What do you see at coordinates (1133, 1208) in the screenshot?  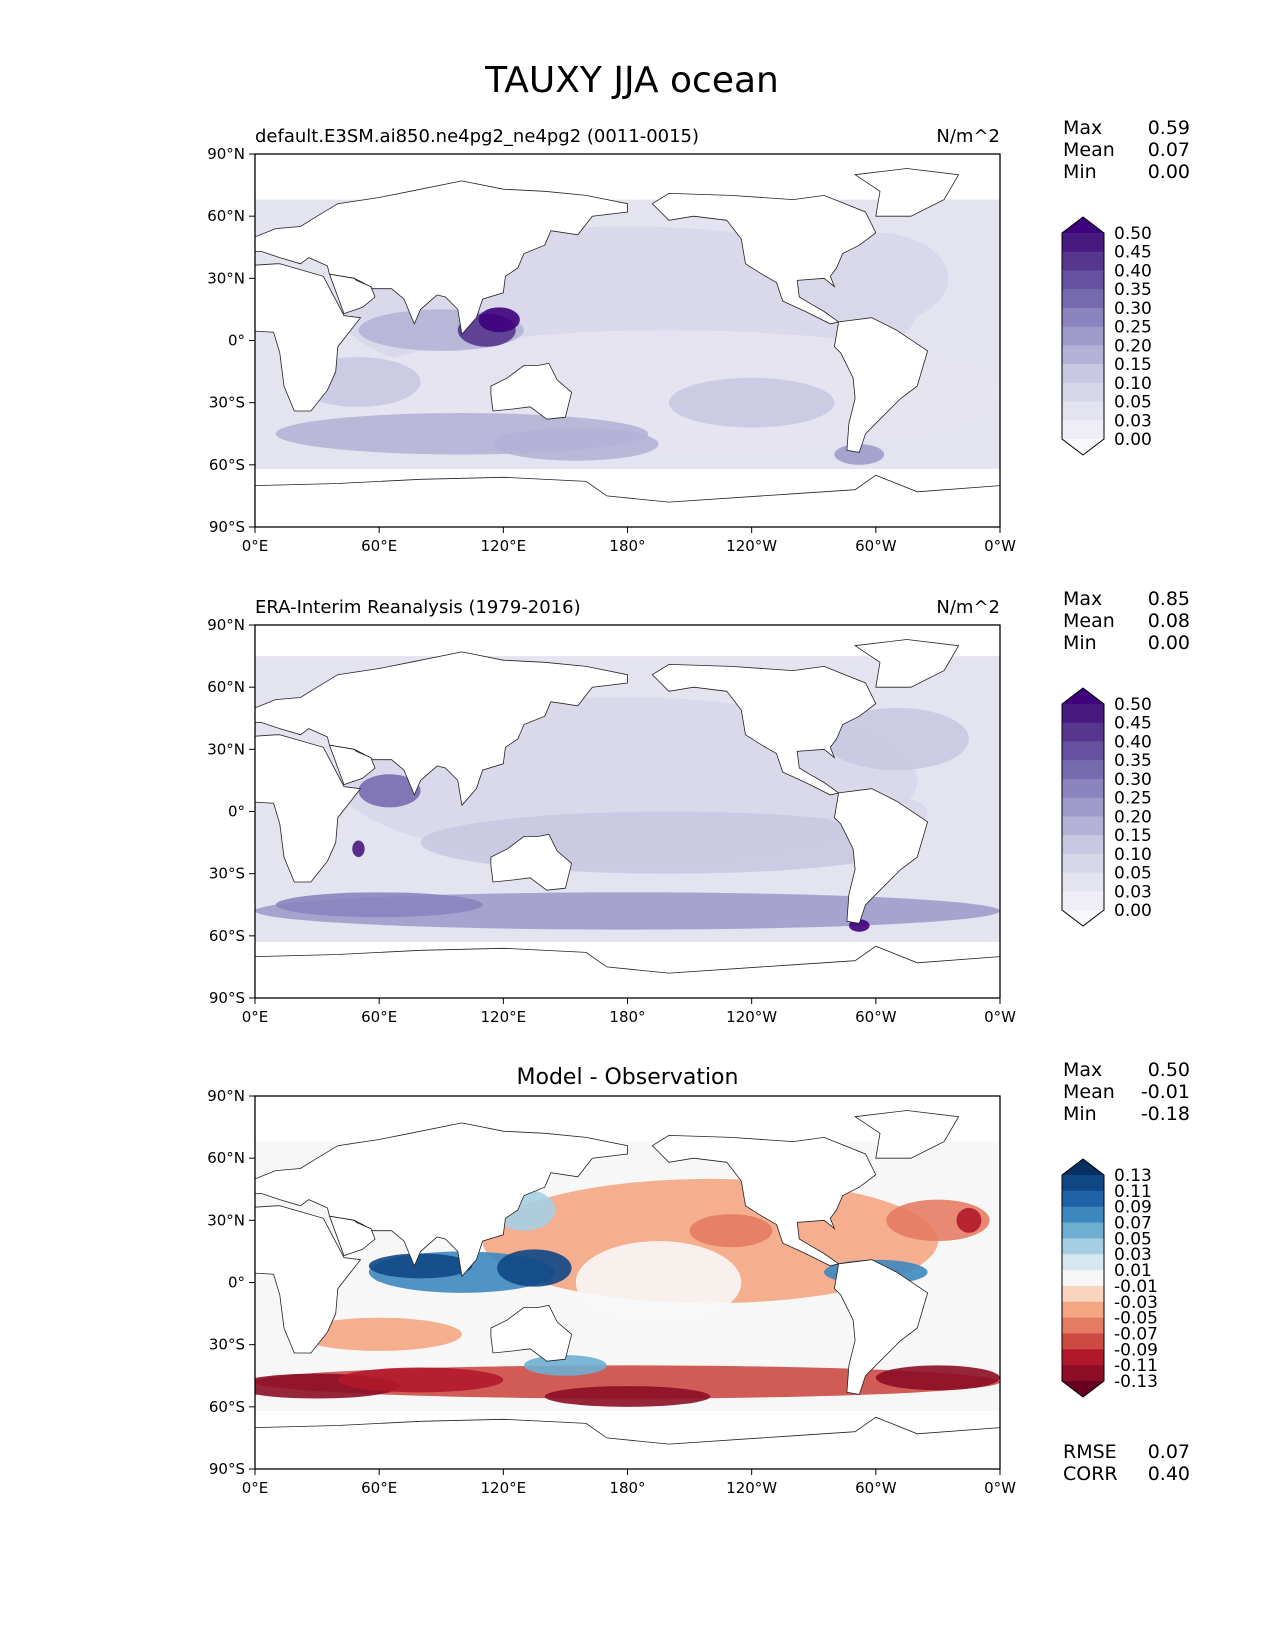 I see `colorbar-tick-label: 0.09` at bounding box center [1133, 1208].